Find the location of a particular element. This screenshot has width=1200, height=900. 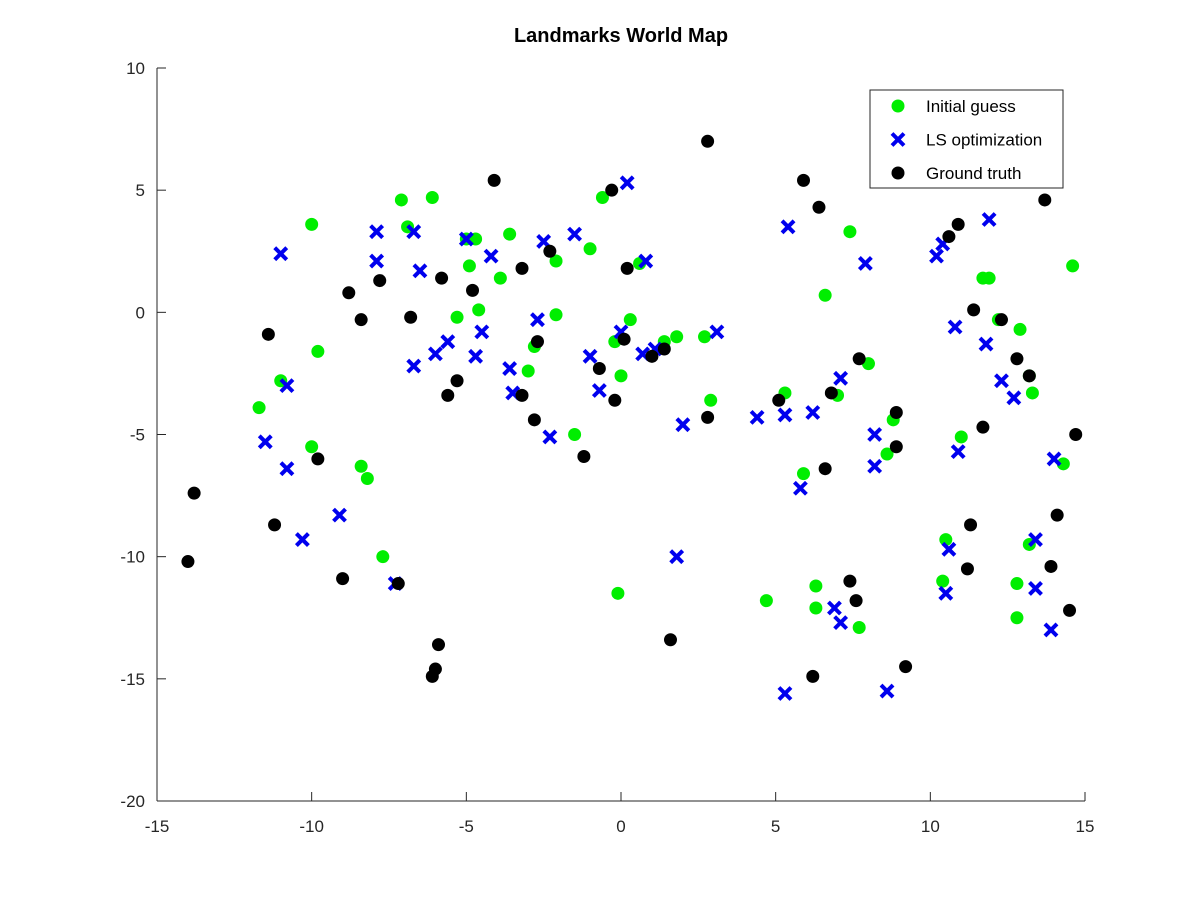

legend-label-ground-truth: Ground truth is located at coordinates (973, 173).